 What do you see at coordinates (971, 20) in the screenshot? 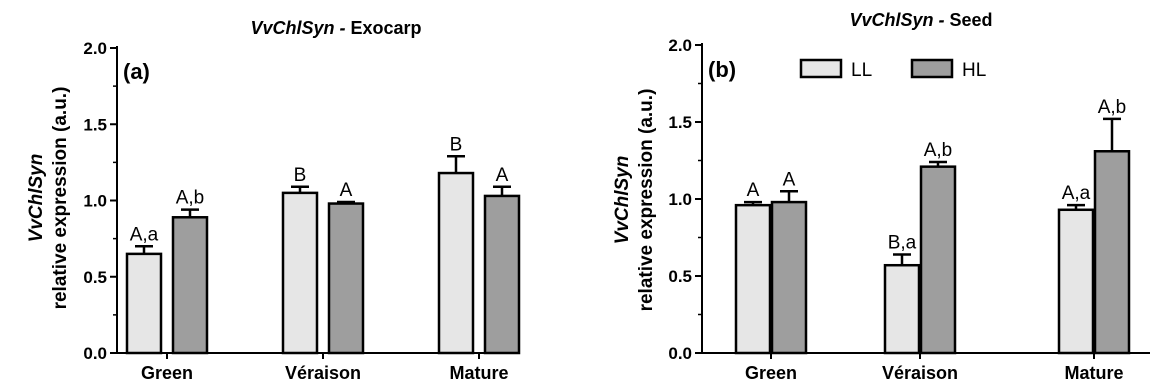
I see `title-tissue: Seed` at bounding box center [971, 20].